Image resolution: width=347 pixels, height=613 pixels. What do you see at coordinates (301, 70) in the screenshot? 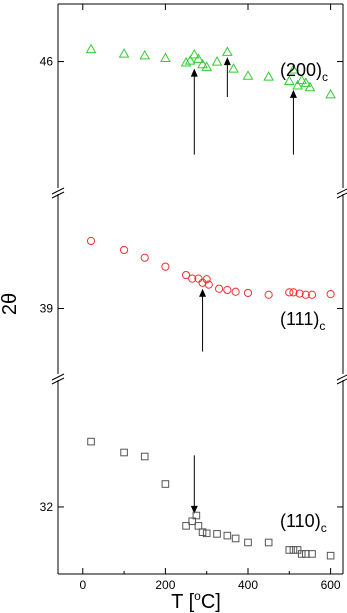
I see `panel-label-main: (200)` at bounding box center [301, 70].